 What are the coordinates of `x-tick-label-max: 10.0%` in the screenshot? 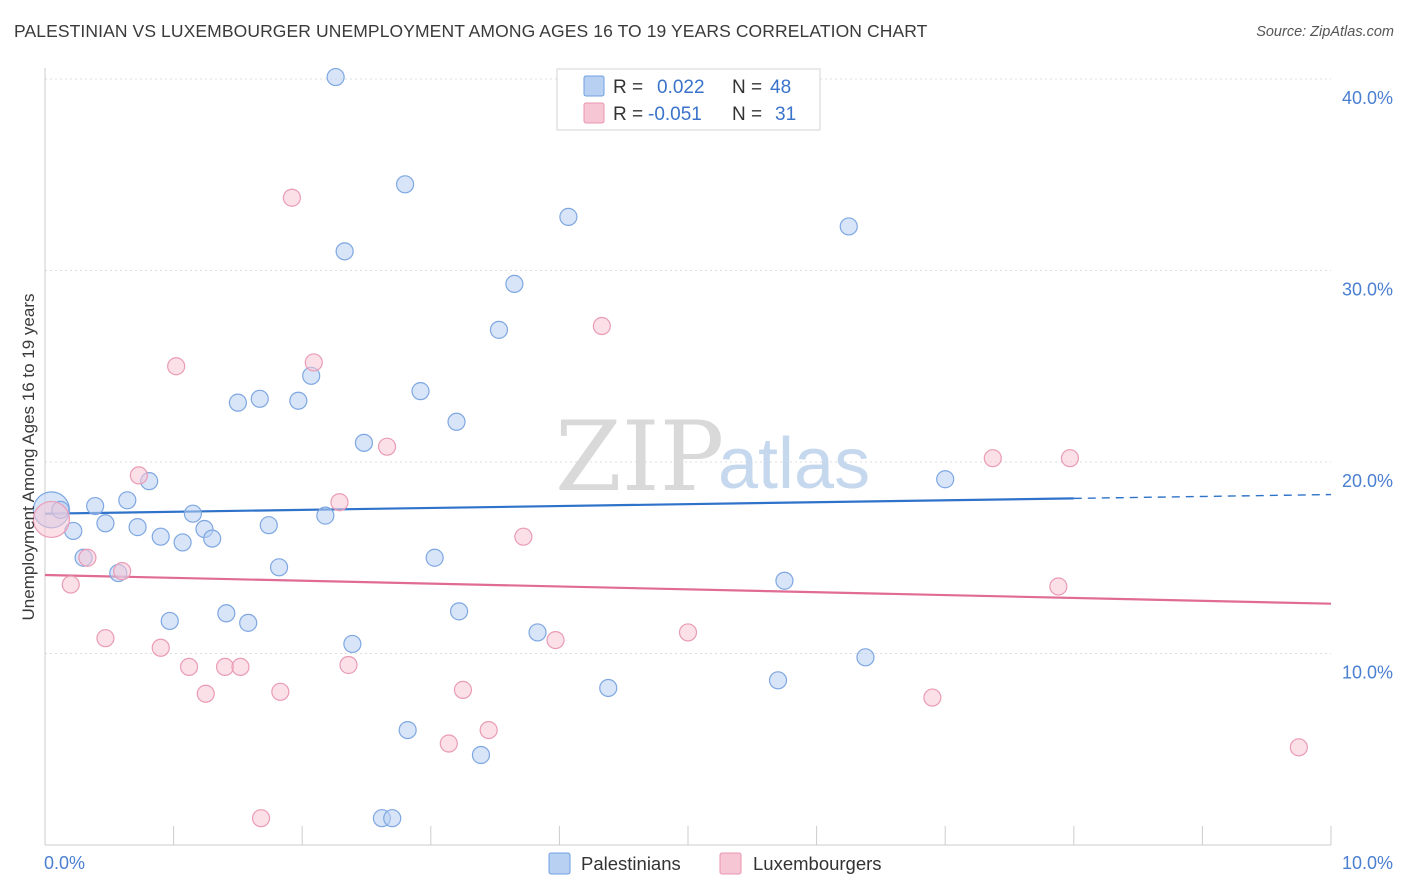 It's located at (1367, 863).